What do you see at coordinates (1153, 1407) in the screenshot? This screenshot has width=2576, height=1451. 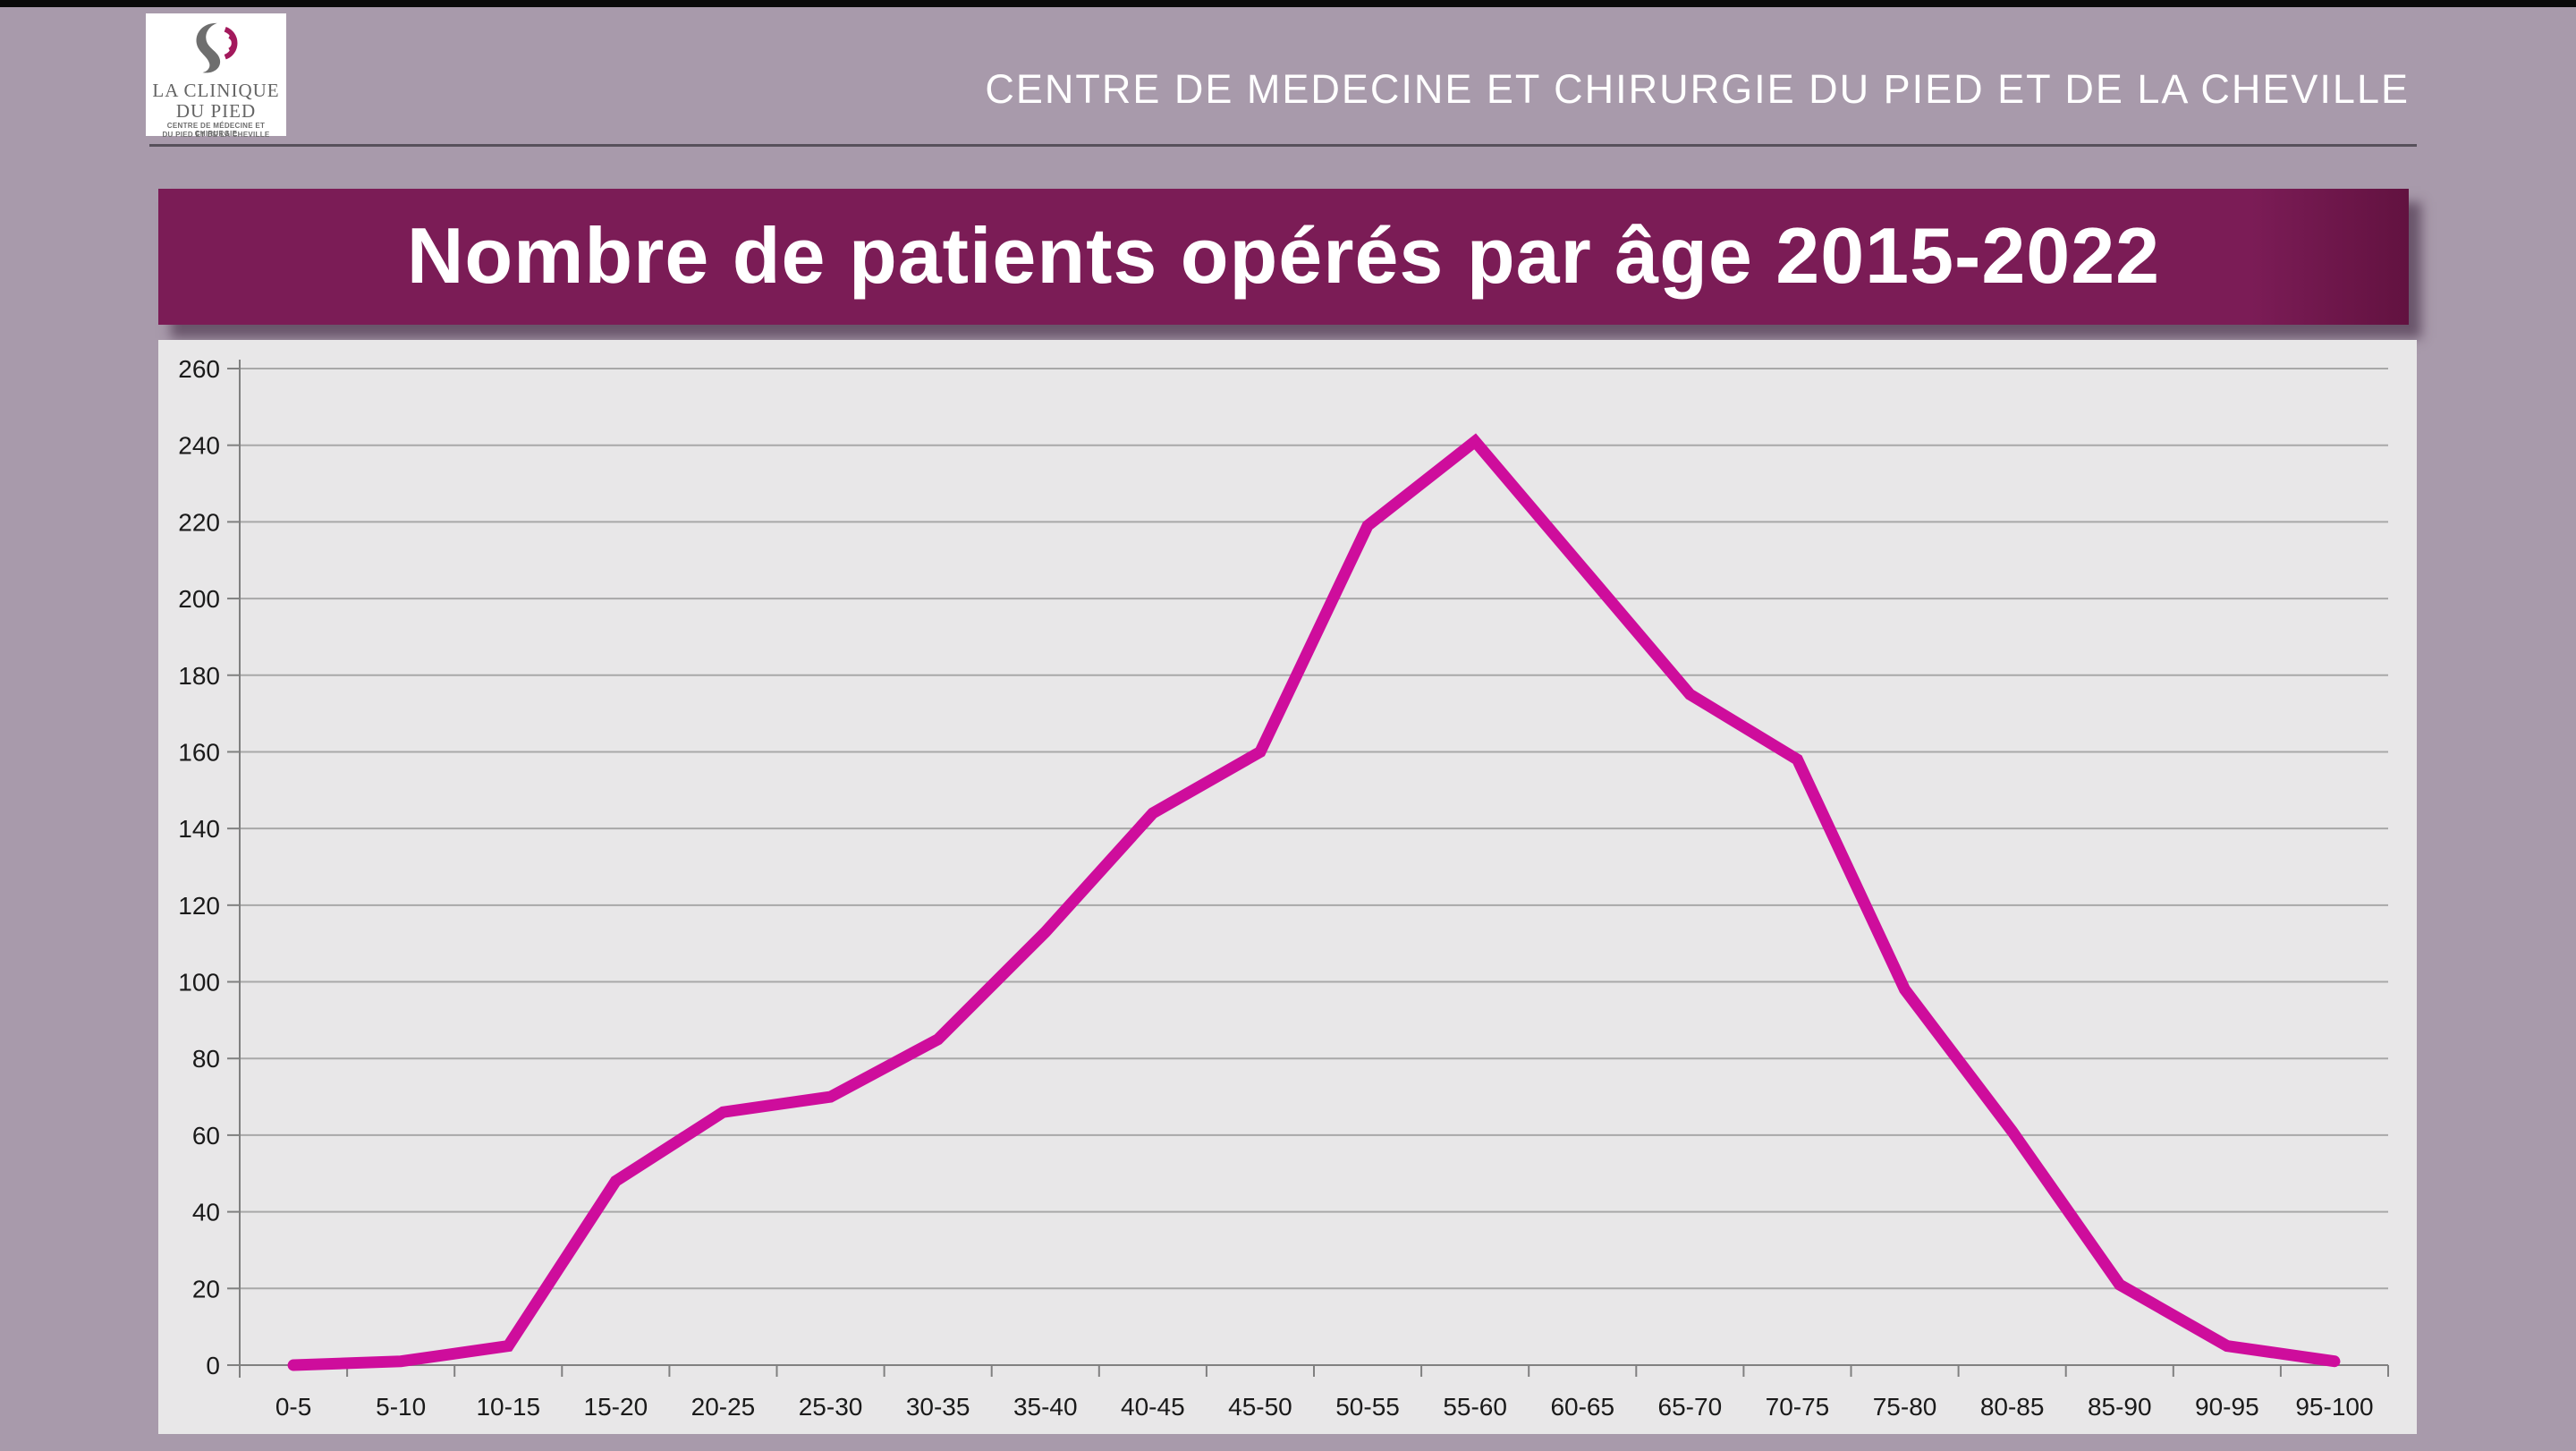 I see `svg-text: 40-45` at bounding box center [1153, 1407].